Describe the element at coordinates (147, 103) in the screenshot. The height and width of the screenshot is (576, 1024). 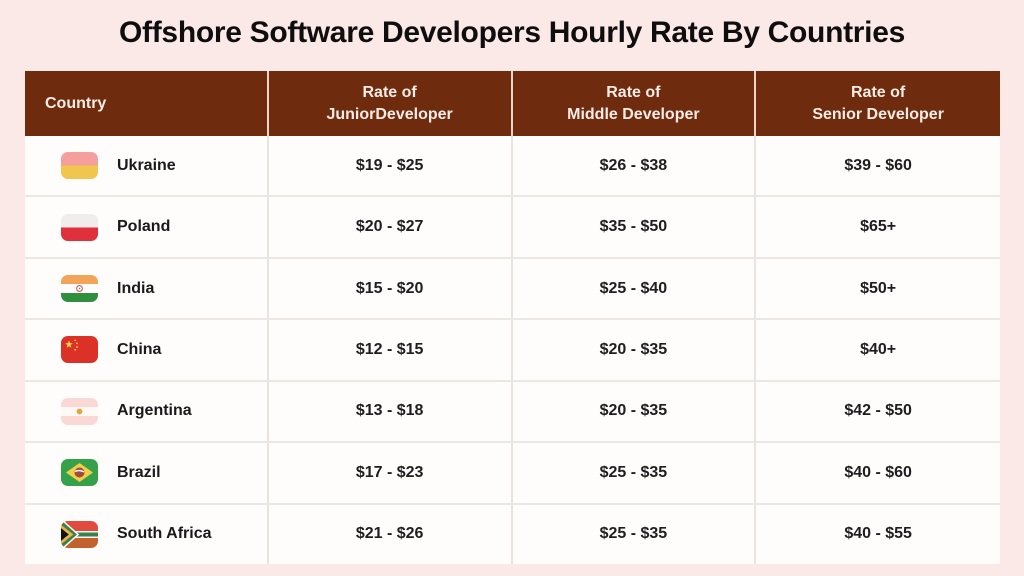
I see `header-country: Country` at that location.